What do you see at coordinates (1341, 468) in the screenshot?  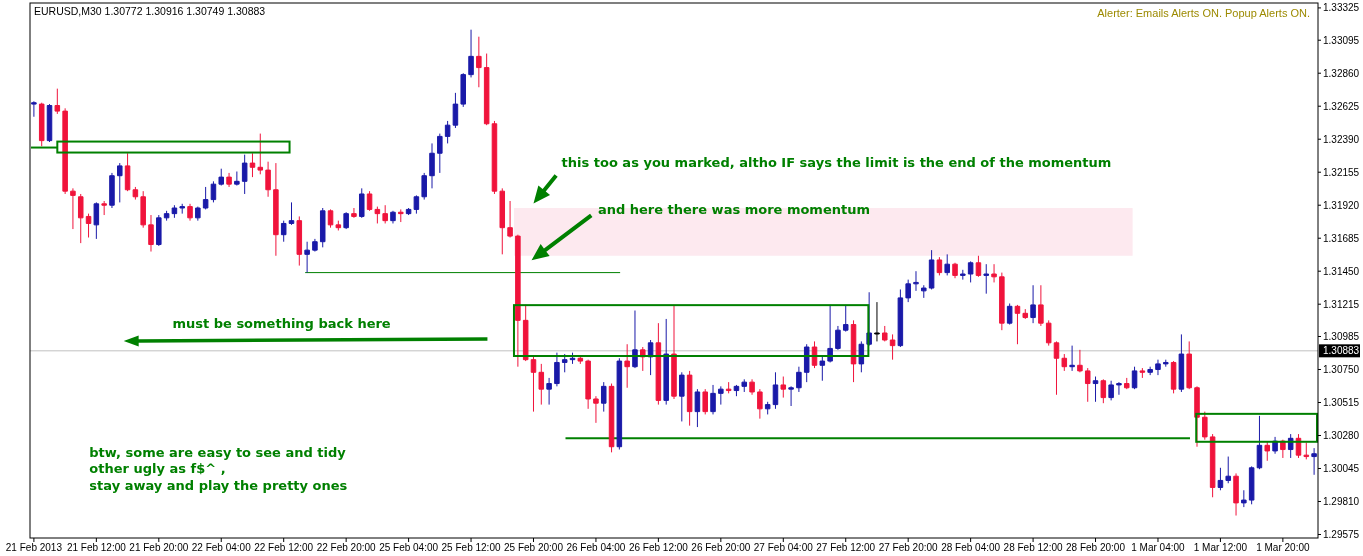 I see `y-tick-label: 1.30045` at bounding box center [1341, 468].